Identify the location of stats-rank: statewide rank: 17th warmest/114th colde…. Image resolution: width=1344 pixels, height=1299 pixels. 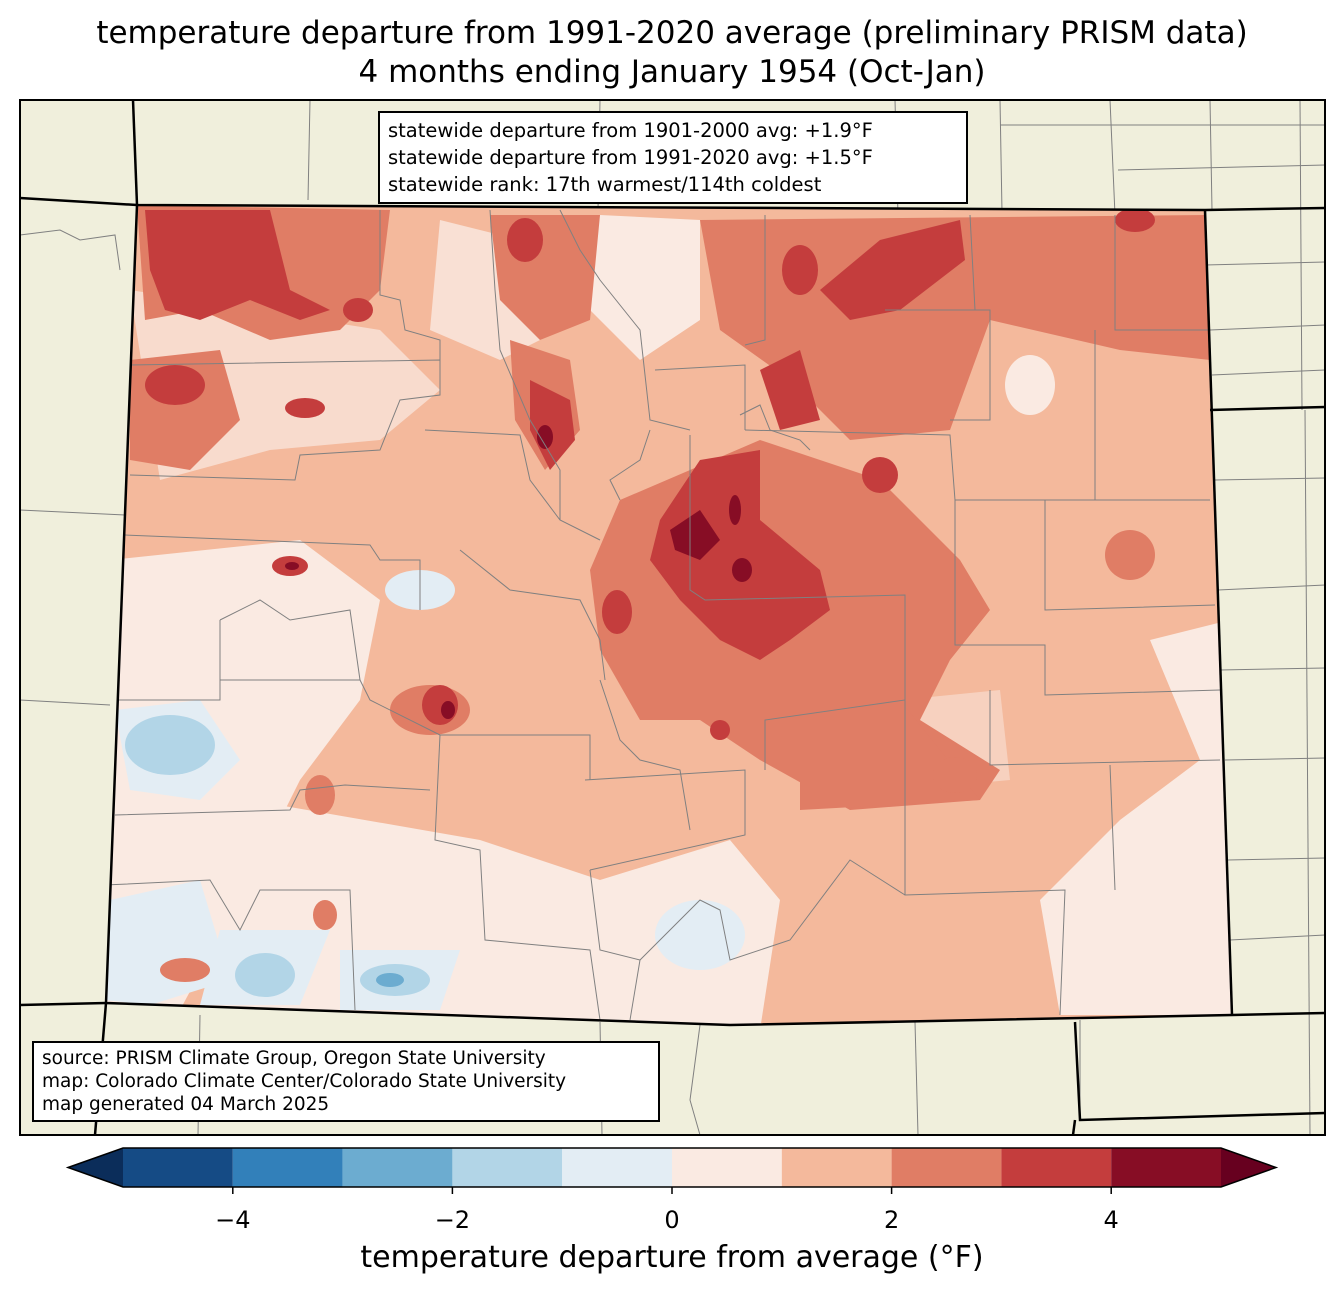
(605, 184).